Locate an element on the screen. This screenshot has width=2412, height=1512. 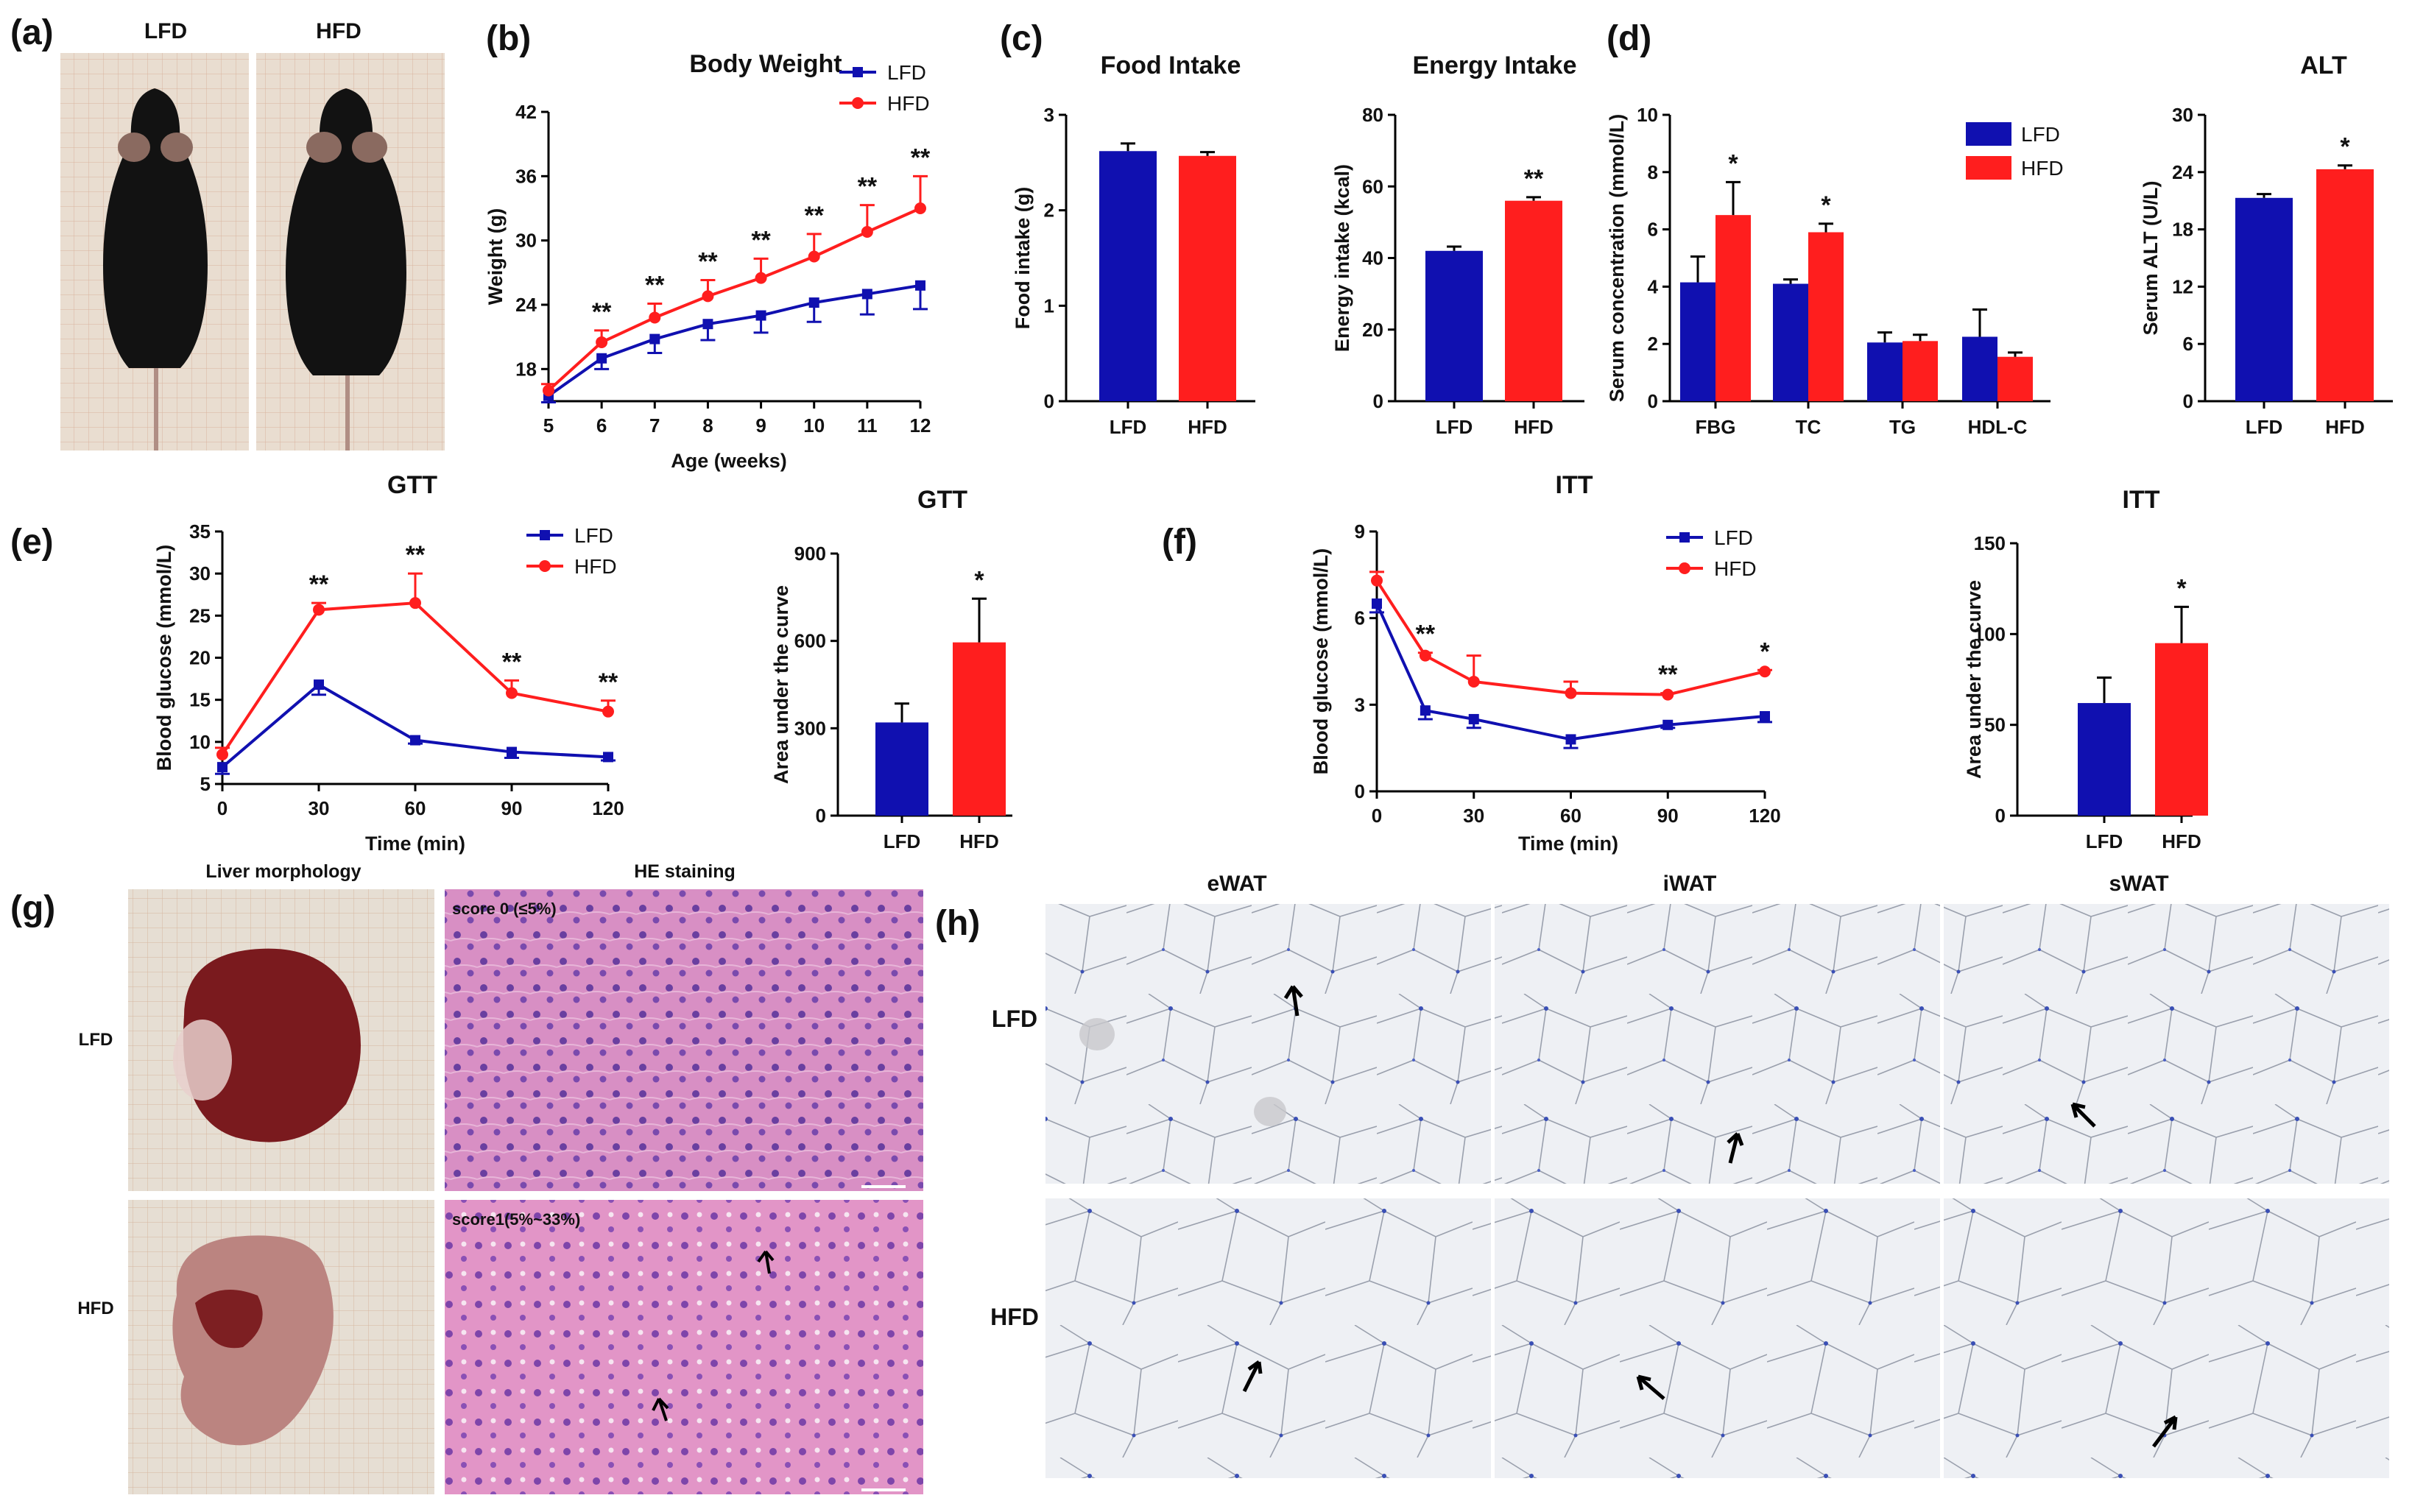
chart-food-intake: 0 1 2 3 Food intake (g) Food Intake LFD HFD is located at coordinates (1133, 245).